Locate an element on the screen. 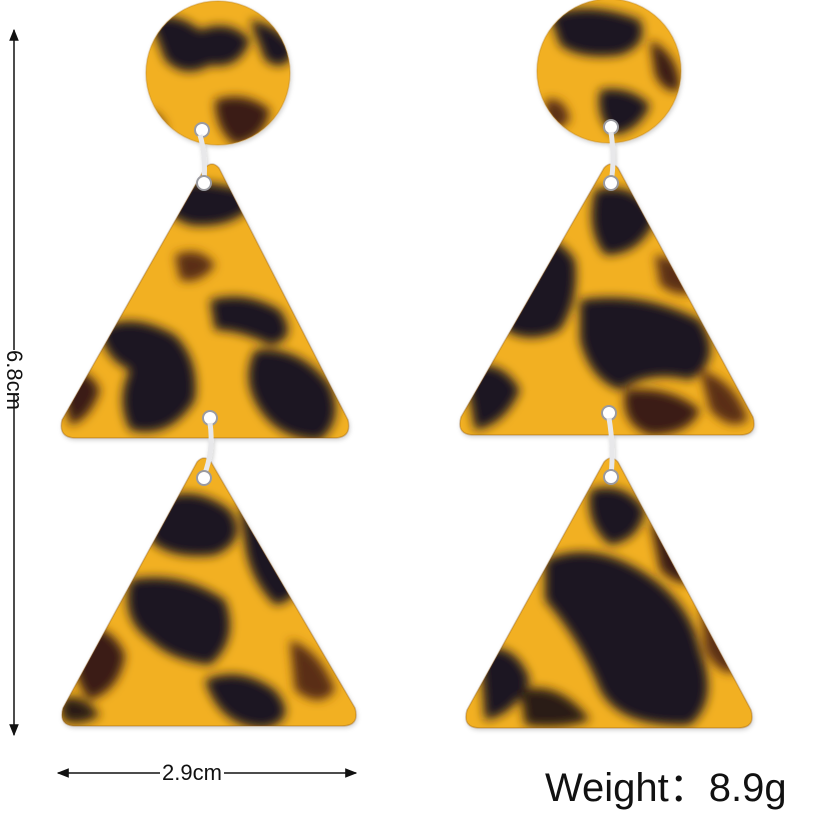  left-jump-rings is located at coordinates (206, 304).